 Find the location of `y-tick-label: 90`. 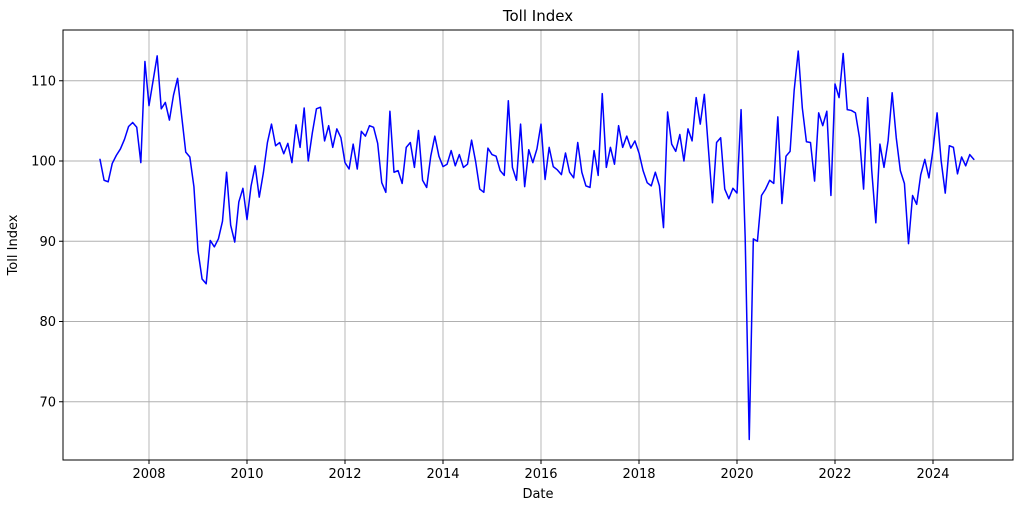

y-tick-label: 90 is located at coordinates (47, 242).